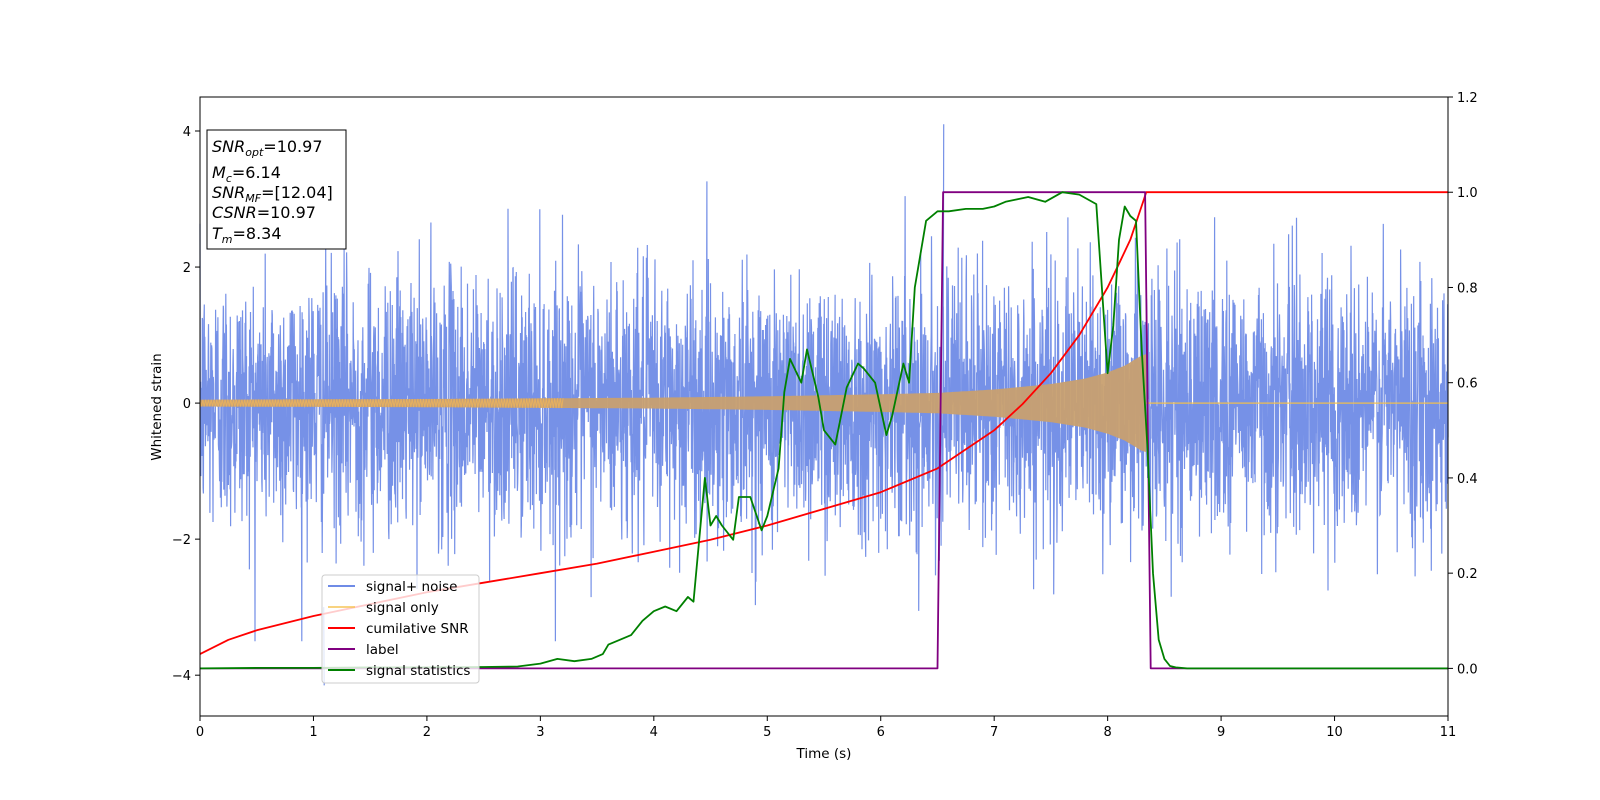 The width and height of the screenshot is (1600, 800). Describe the element at coordinates (381, 403) in the screenshot. I see `series-signal-only-oscillation` at that location.